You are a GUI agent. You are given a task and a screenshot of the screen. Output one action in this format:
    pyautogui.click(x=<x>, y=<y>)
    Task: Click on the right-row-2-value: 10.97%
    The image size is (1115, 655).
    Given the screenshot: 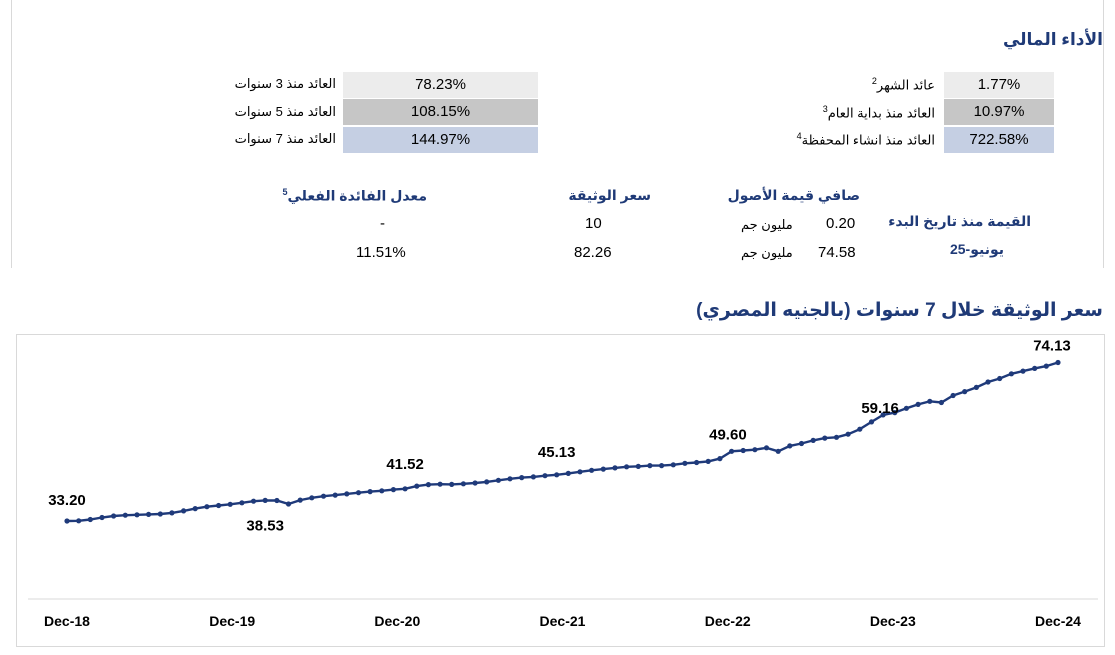 What is the action you would take?
    pyautogui.click(x=999, y=112)
    